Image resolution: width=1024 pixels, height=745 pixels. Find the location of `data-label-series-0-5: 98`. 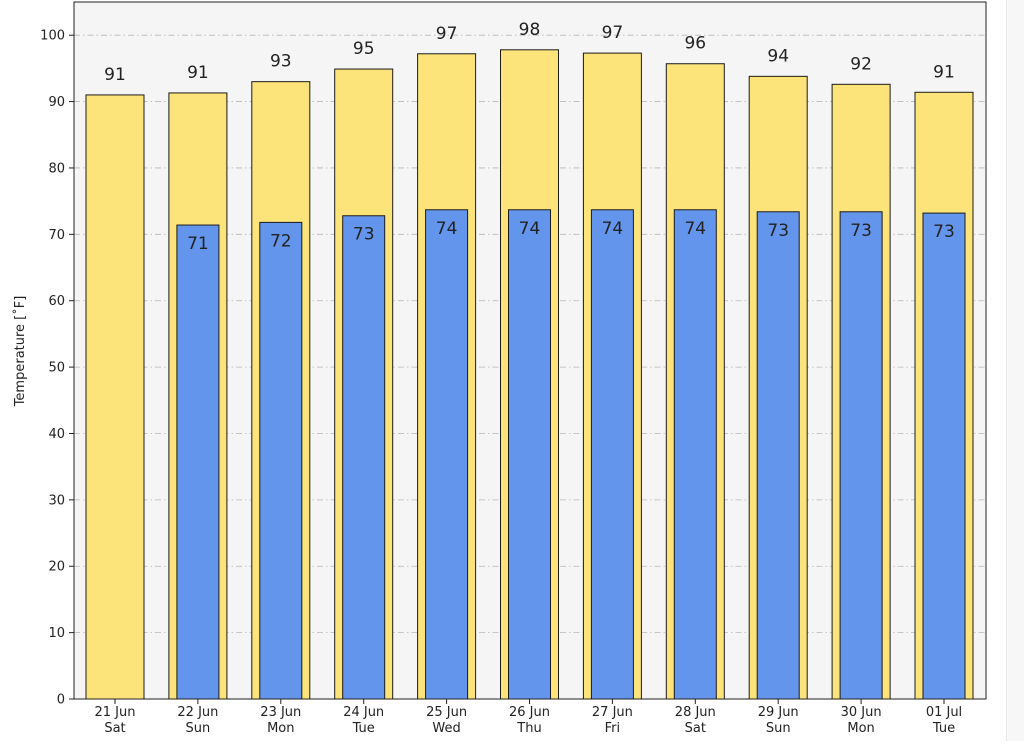

data-label-series-0-5: 98 is located at coordinates (530, 30).